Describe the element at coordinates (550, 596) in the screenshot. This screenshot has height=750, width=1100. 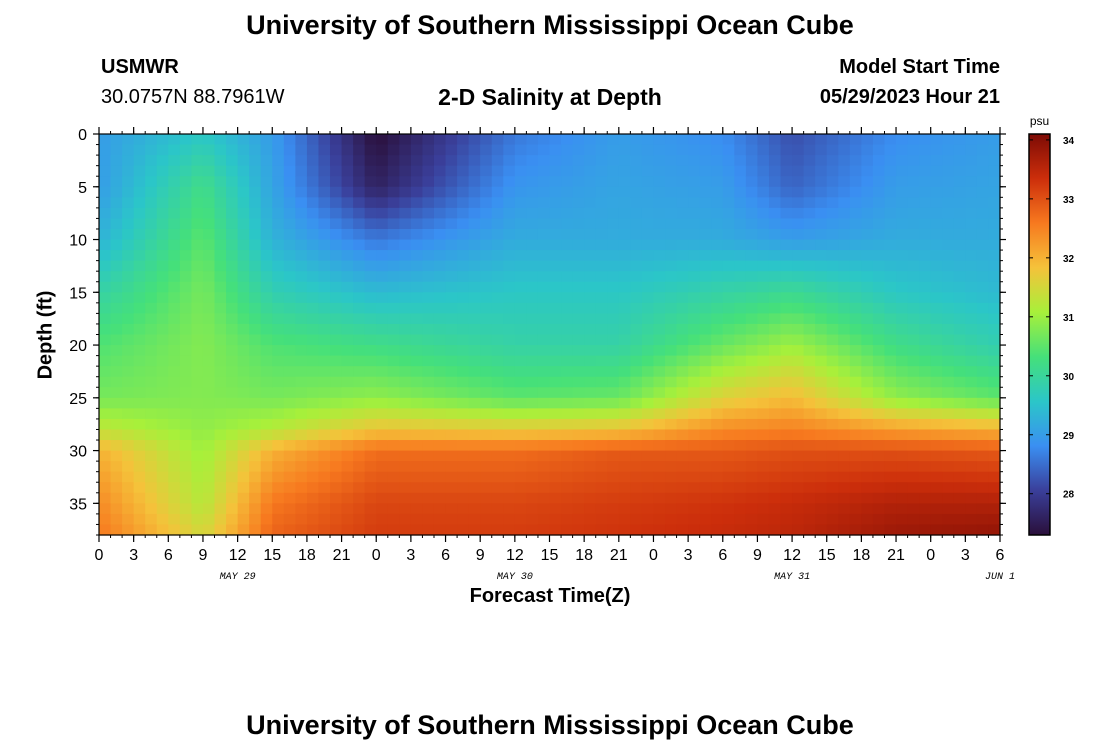
I see `x-axis-label: Forecast Time(Z)` at that location.